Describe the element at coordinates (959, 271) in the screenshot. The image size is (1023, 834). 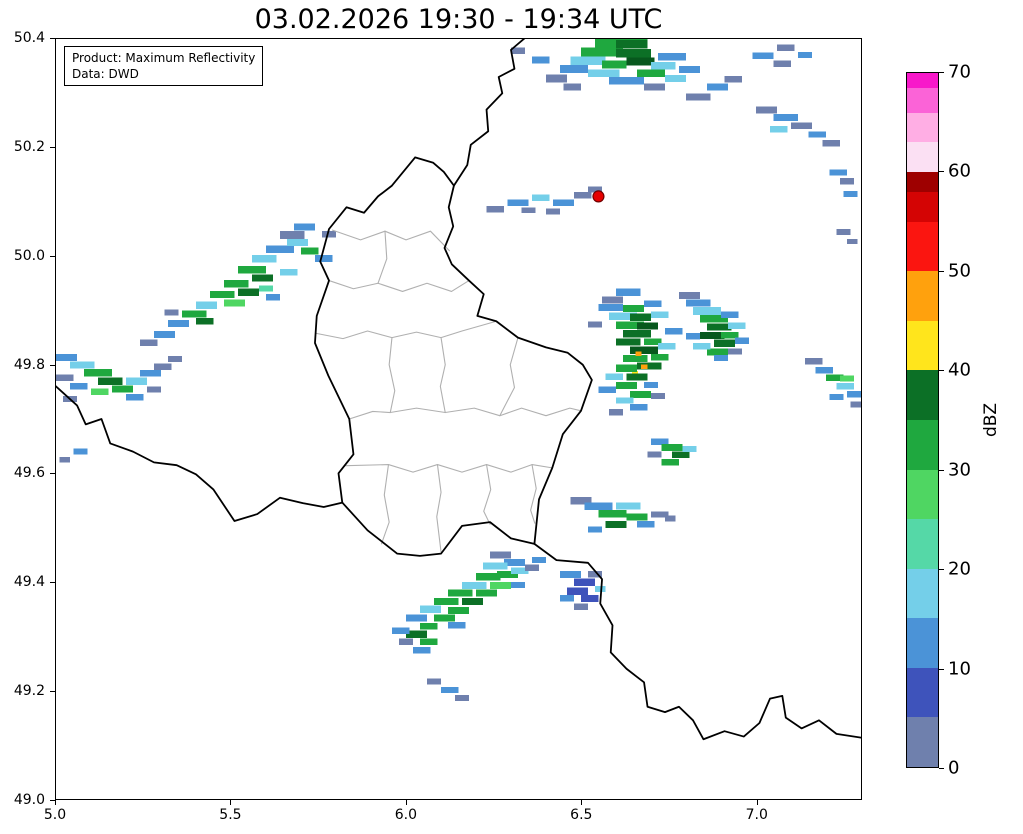
I see `colorbar-tick-label: 50` at that location.